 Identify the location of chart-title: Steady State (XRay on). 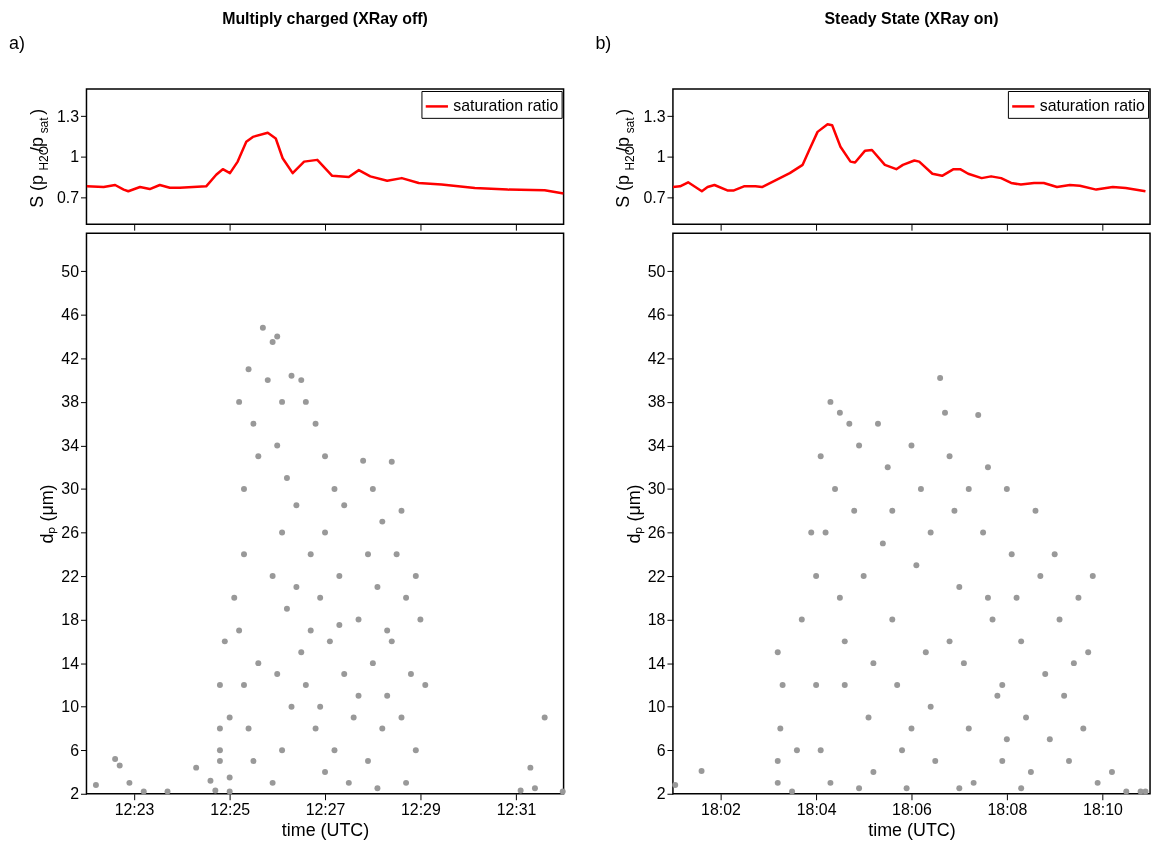
(911, 19).